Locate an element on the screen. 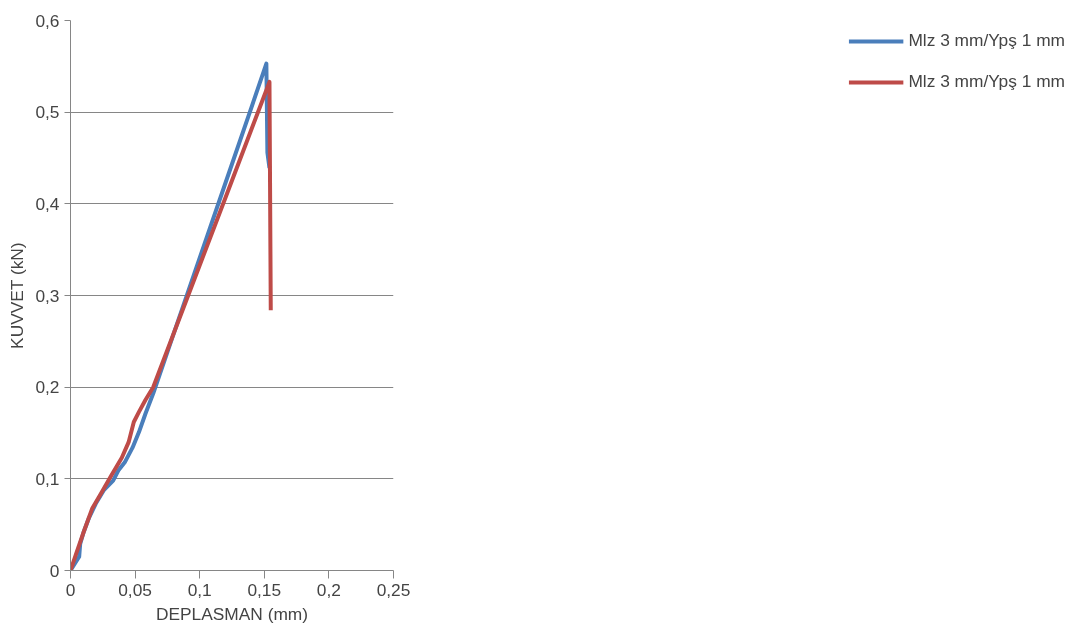 The image size is (1080, 634). x-tick-label: 0 is located at coordinates (70, 589).